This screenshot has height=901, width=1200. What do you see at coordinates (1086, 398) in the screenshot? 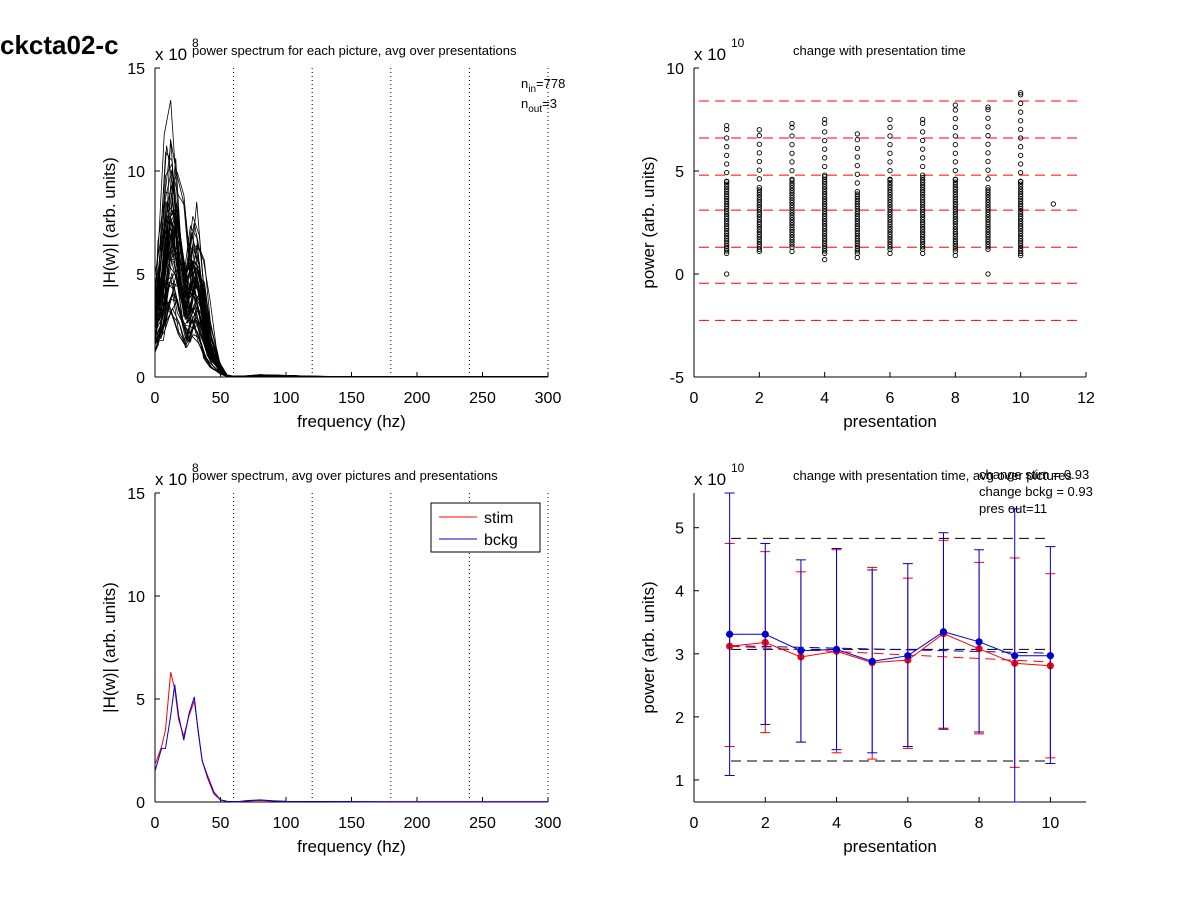
I see `x-tick-label: 12` at bounding box center [1086, 398].